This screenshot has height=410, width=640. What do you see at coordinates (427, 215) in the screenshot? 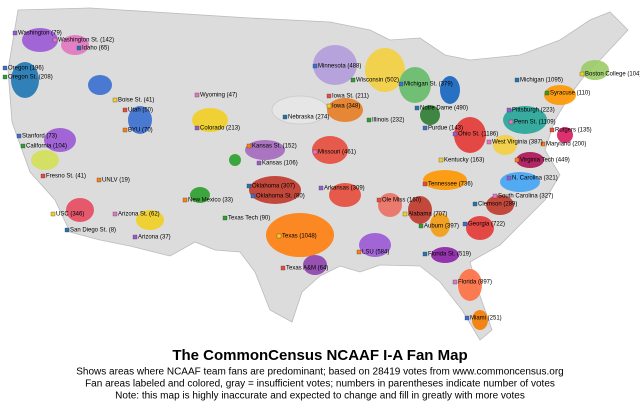
I see `team-label: Alabama (707)` at bounding box center [427, 215].